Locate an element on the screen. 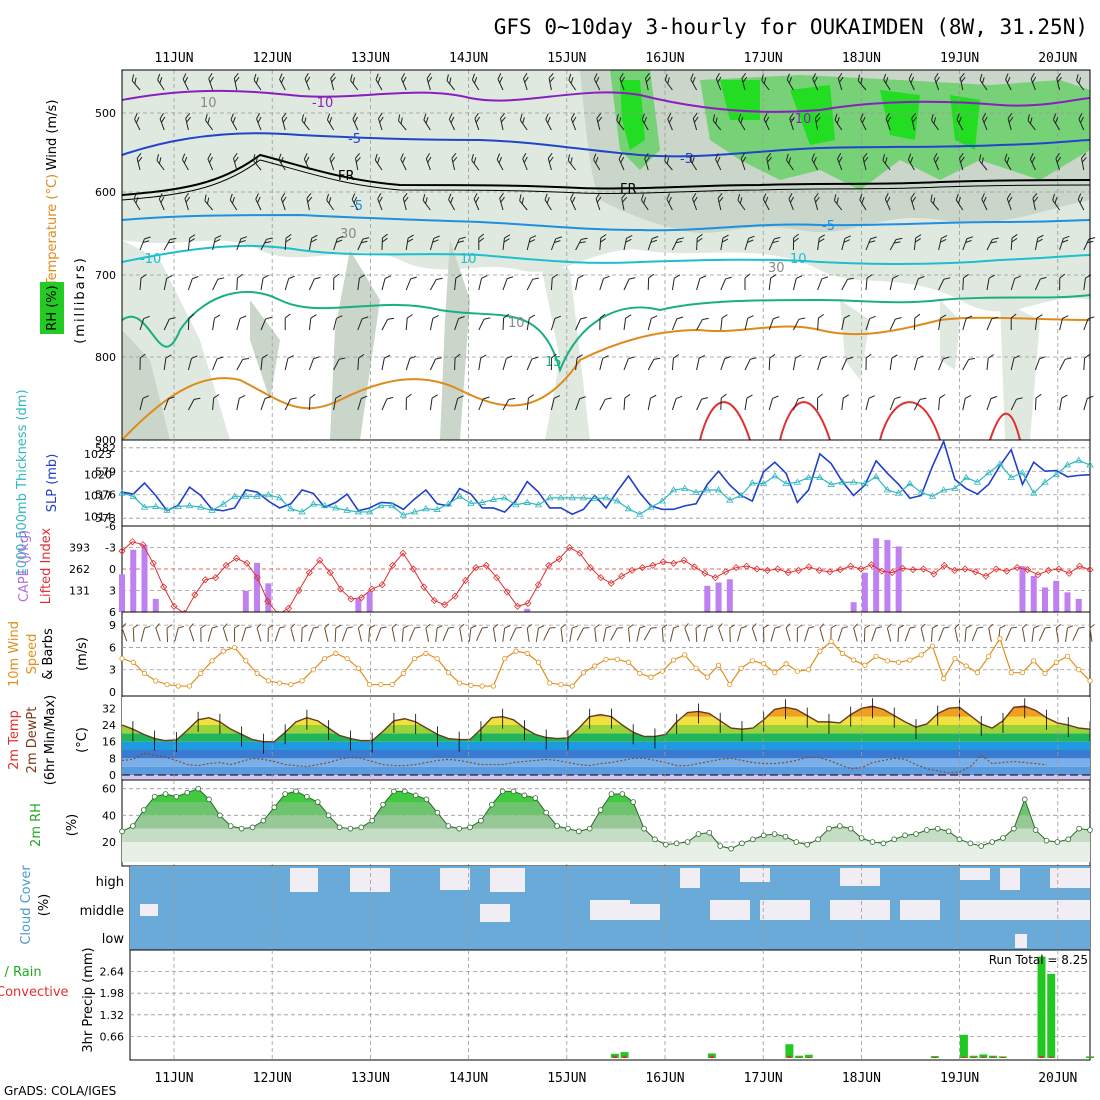  wind-tick-label: 6 is located at coordinates (112, 647).